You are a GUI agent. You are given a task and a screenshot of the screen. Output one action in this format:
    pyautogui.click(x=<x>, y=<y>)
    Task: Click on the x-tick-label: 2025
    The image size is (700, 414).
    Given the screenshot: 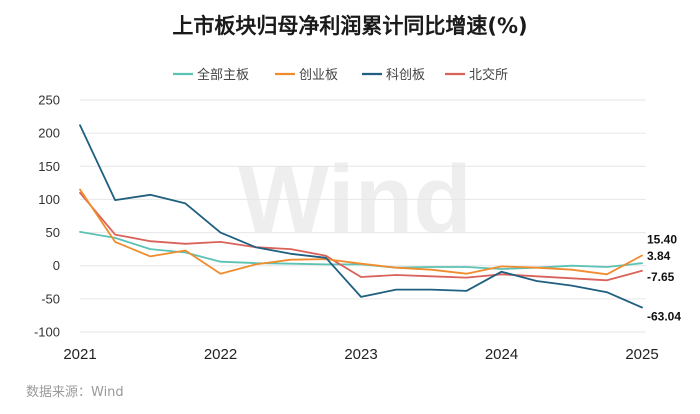 What is the action you would take?
    pyautogui.click(x=641, y=354)
    